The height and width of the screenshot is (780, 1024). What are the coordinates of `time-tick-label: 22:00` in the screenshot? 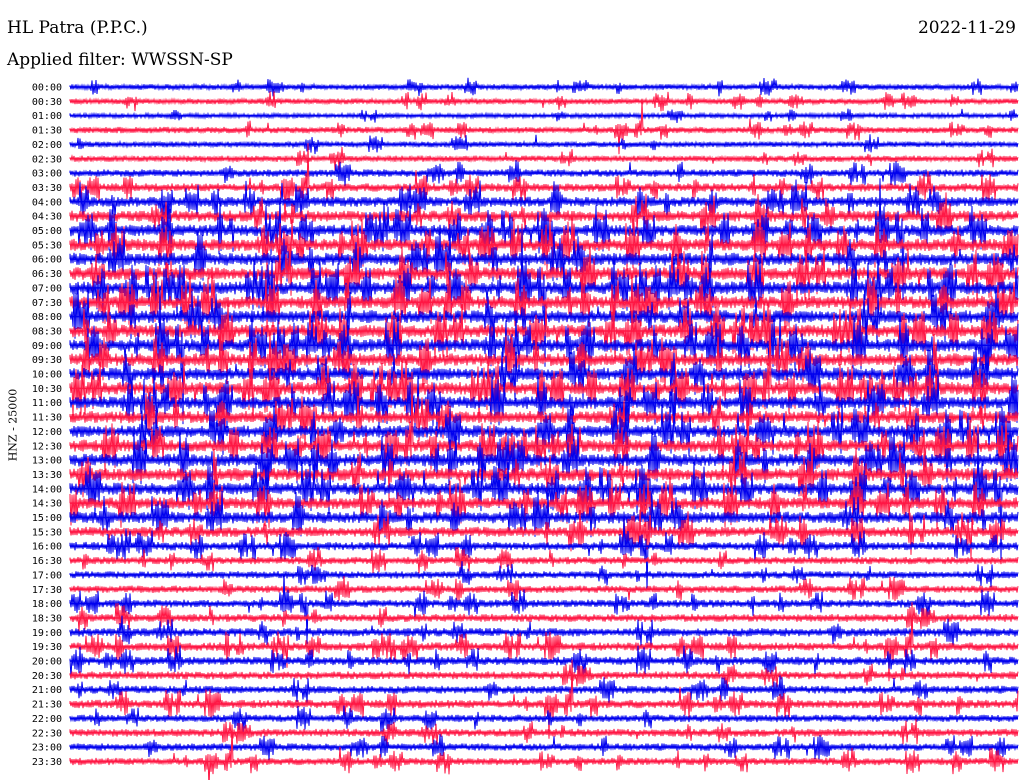 It's located at (47, 719).